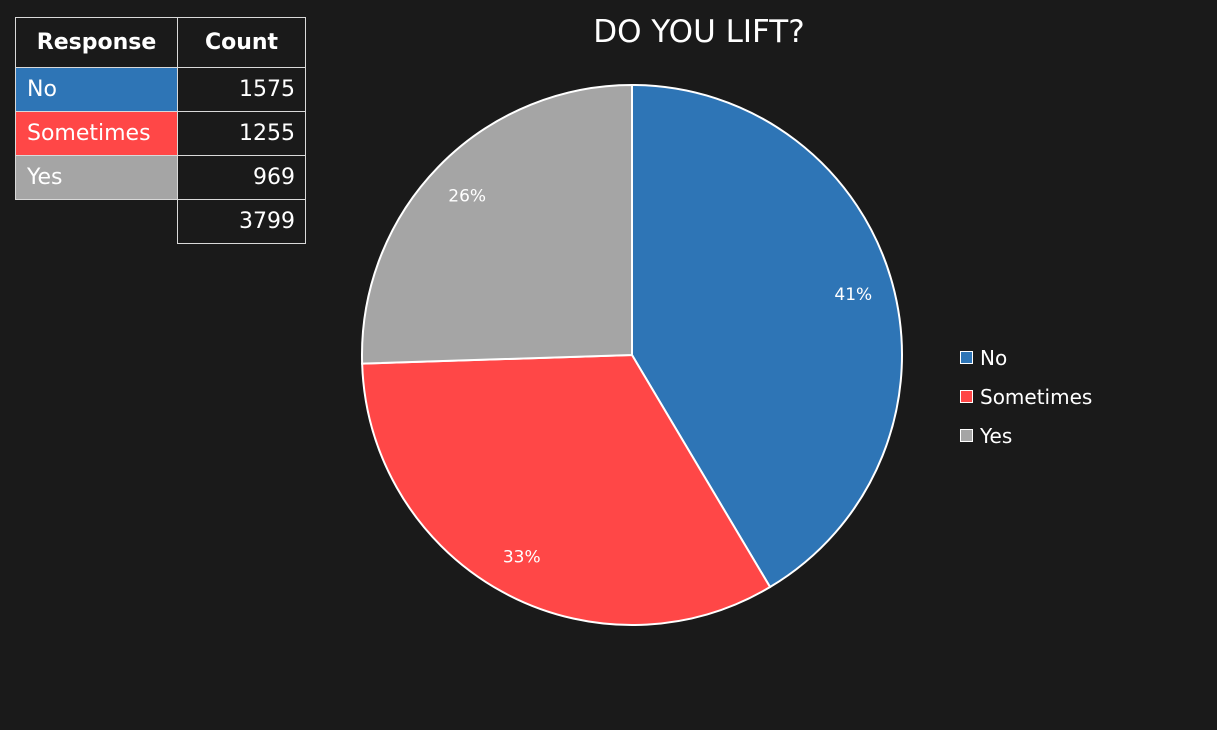 The width and height of the screenshot is (1217, 730). I want to click on pie-label-yes: 26%, so click(467, 196).